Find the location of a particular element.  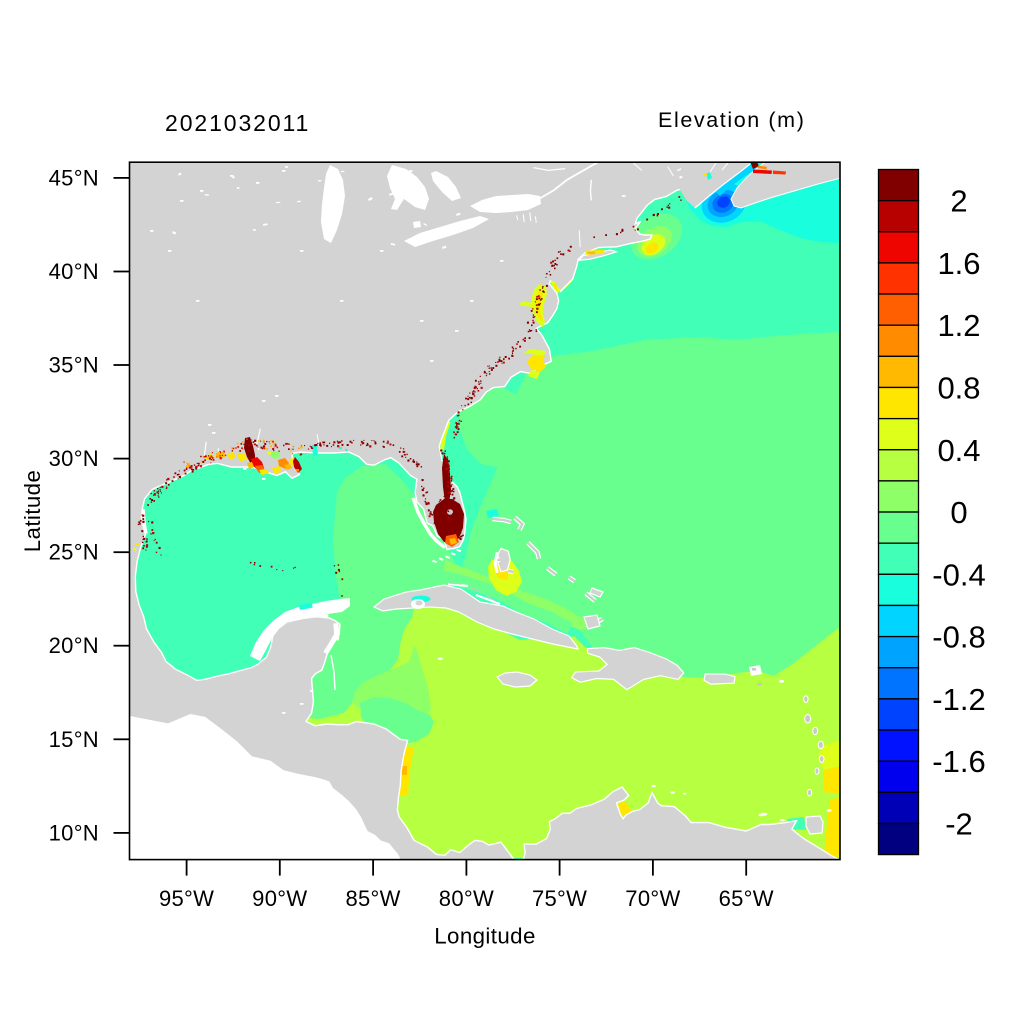

svg-text: 30°N is located at coordinates (74, 458).